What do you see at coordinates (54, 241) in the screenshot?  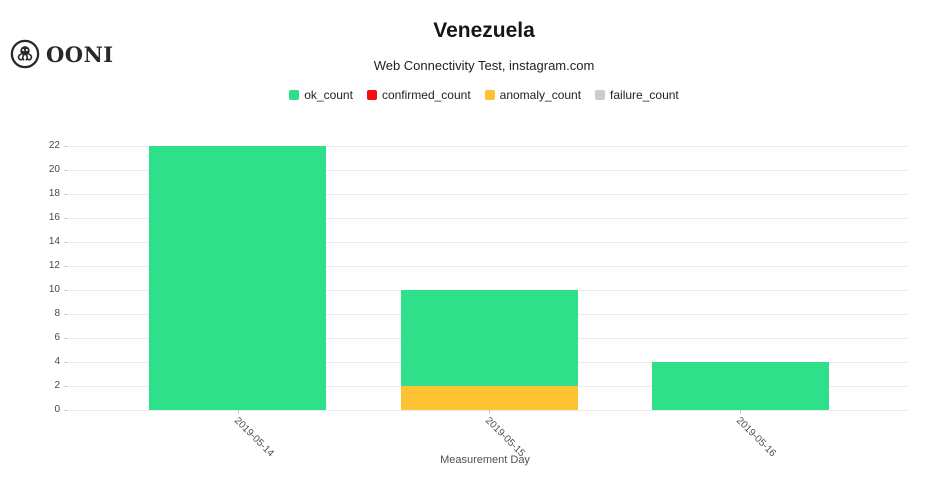 I see `y-tick-label: 14` at bounding box center [54, 241].